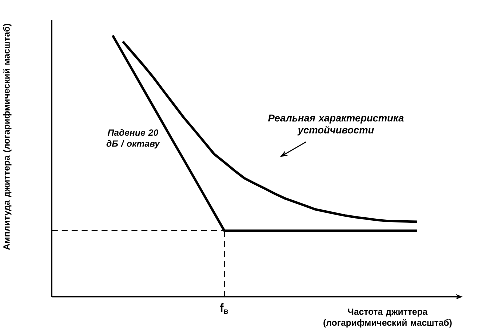 Image resolution: width=489 pixels, height=329 pixels. I want to click on y-axis-title: Амплитуда джиттера (логарифмический масштаб), so click(7, 137).